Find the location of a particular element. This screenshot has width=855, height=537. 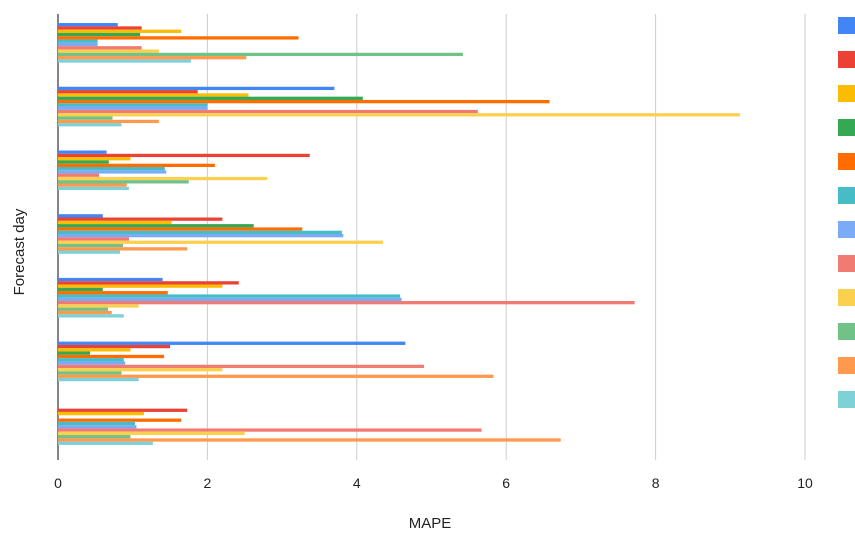

x-tick-label: 10 is located at coordinates (805, 483).